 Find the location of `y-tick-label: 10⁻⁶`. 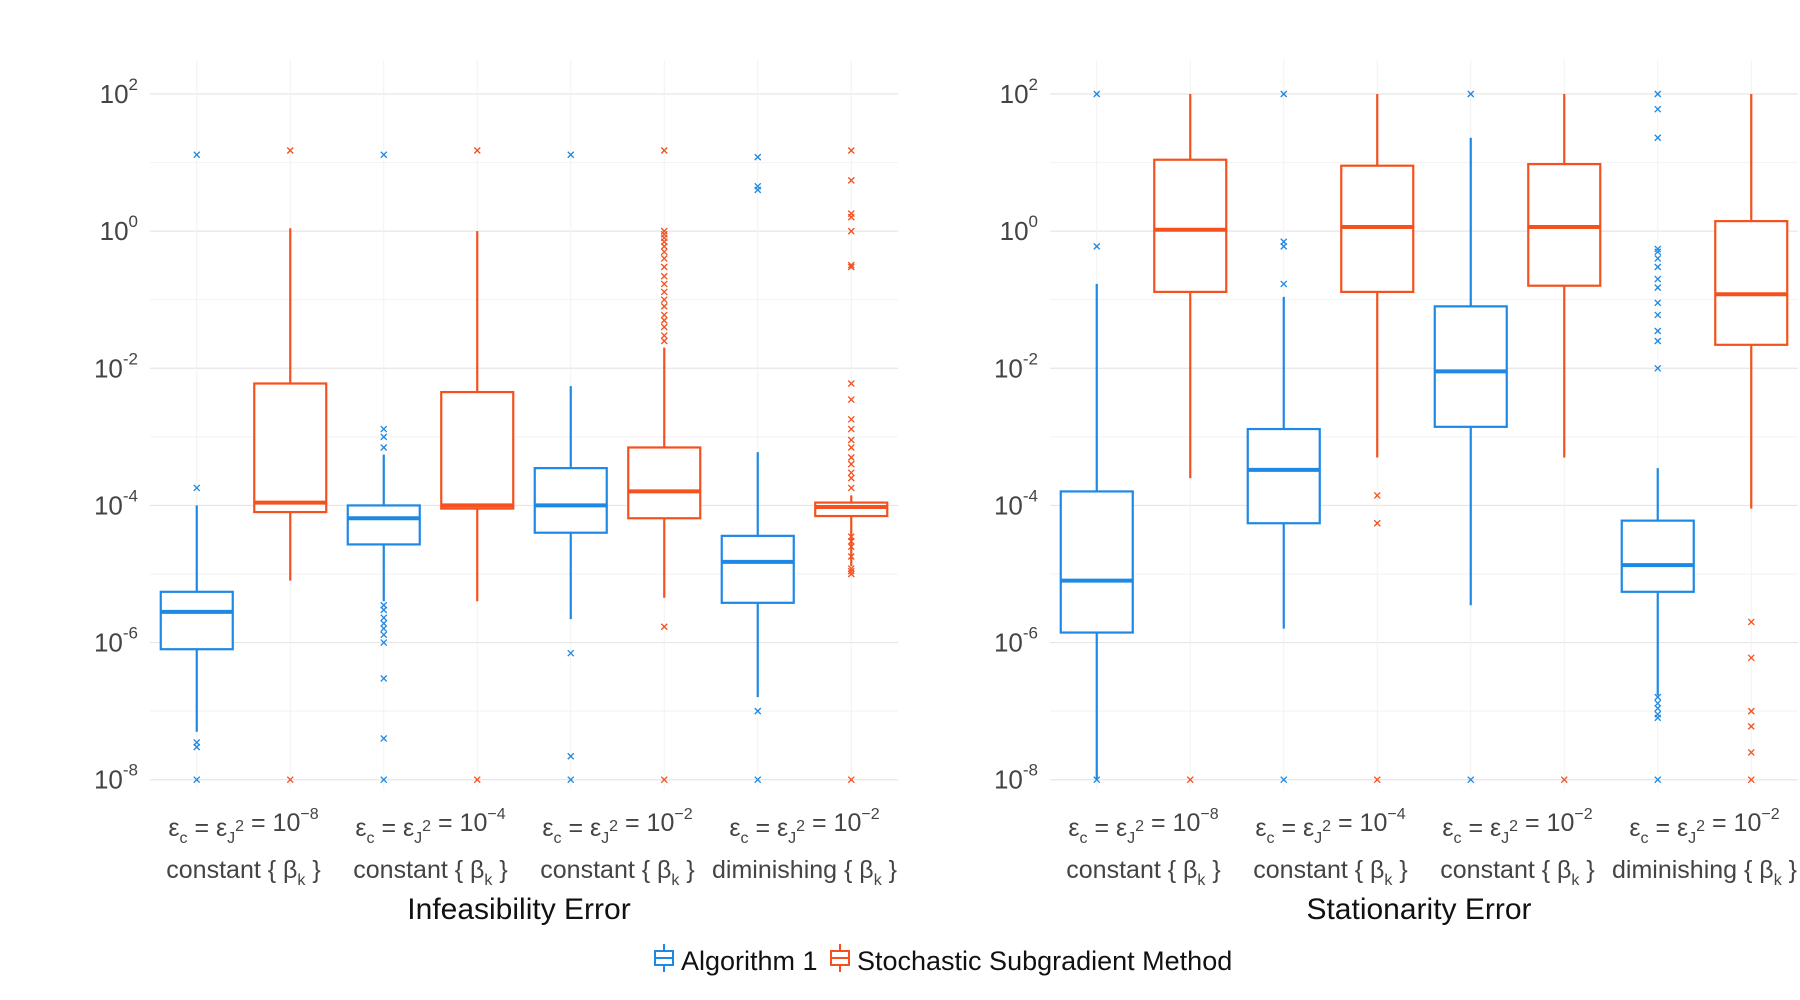

y-tick-label: 10⁻⁶ is located at coordinates (1016, 641).